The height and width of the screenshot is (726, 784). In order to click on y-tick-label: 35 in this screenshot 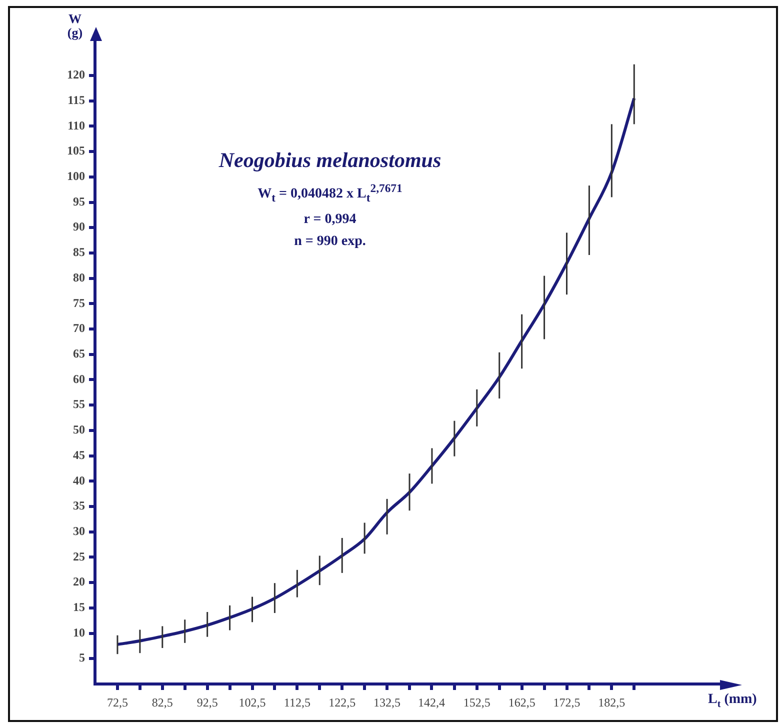, I will do `click(79, 505)`.